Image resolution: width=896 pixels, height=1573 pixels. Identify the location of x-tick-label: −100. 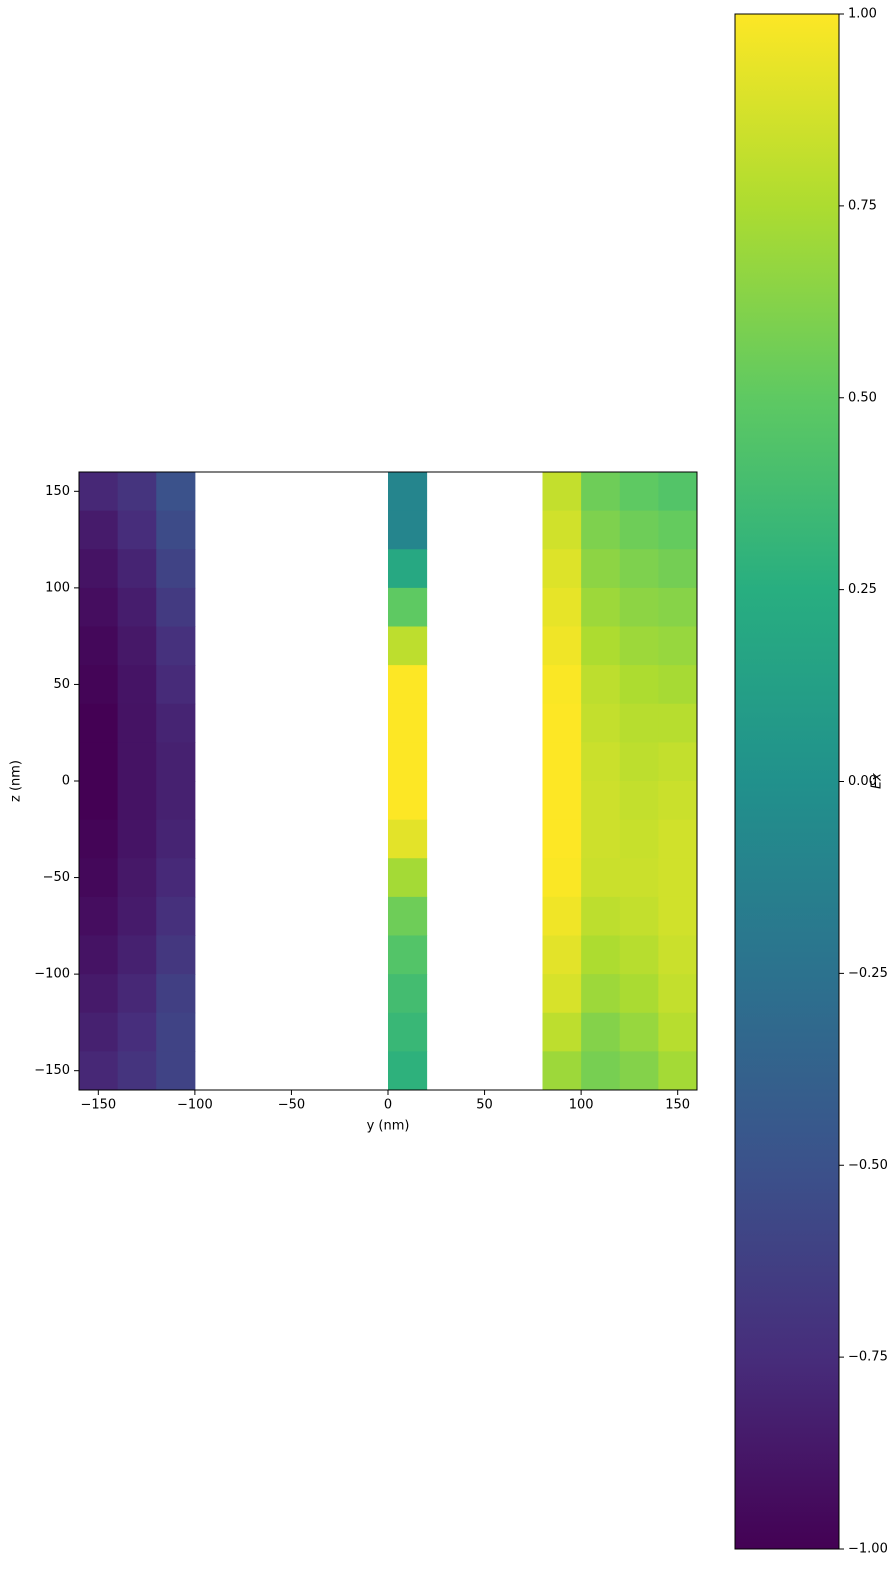
(195, 1105).